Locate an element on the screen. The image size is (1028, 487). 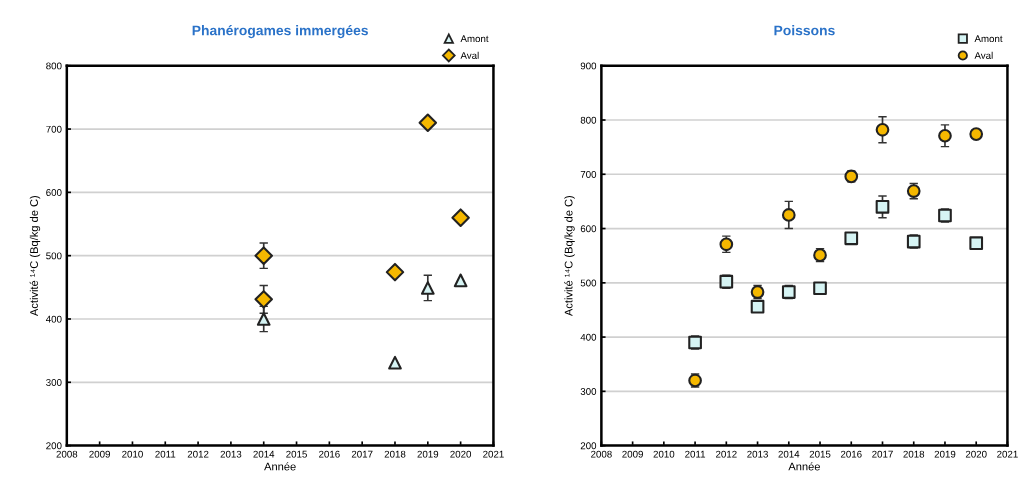
chart-title: Poissons is located at coordinates (804, 30).